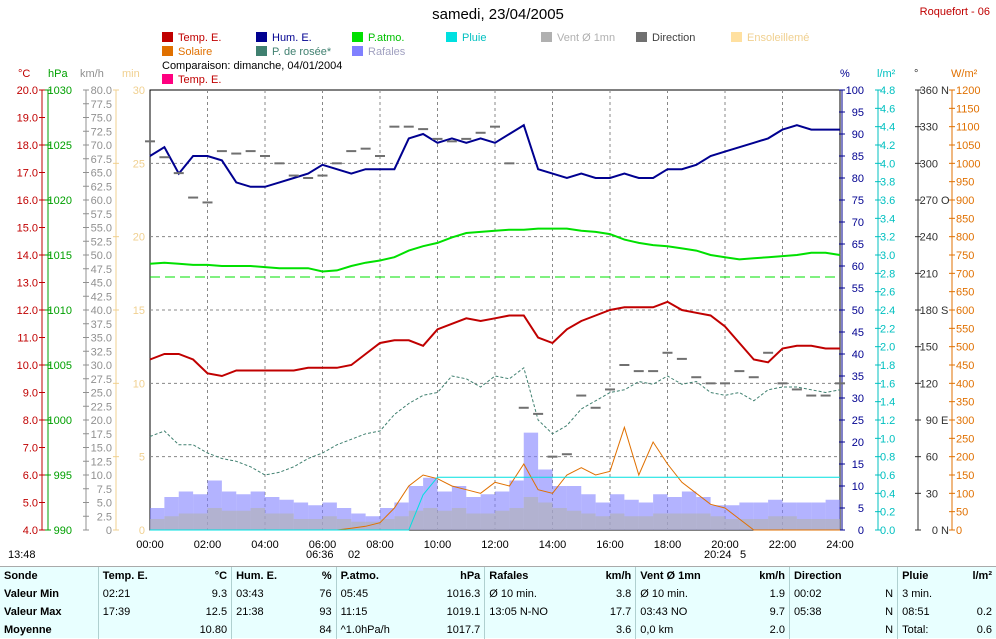 The image size is (996, 639). Describe the element at coordinates (965, 494) in the screenshot. I see `axis-tick-label-solar: 100` at that location.